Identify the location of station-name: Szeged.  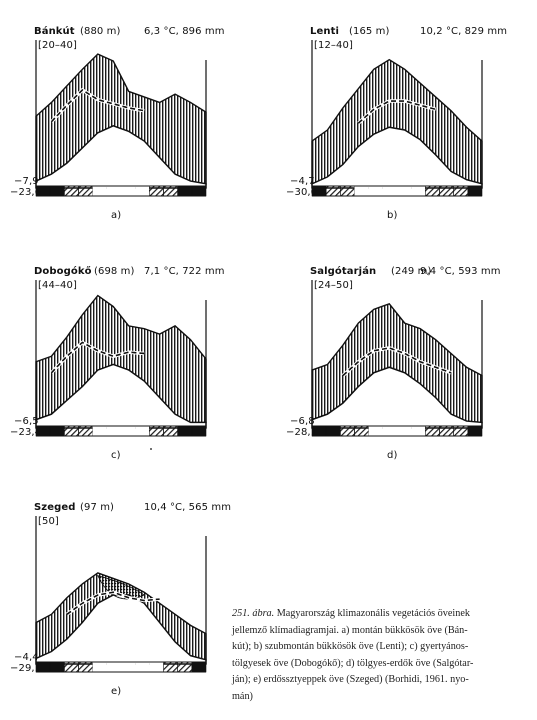
(55, 507).